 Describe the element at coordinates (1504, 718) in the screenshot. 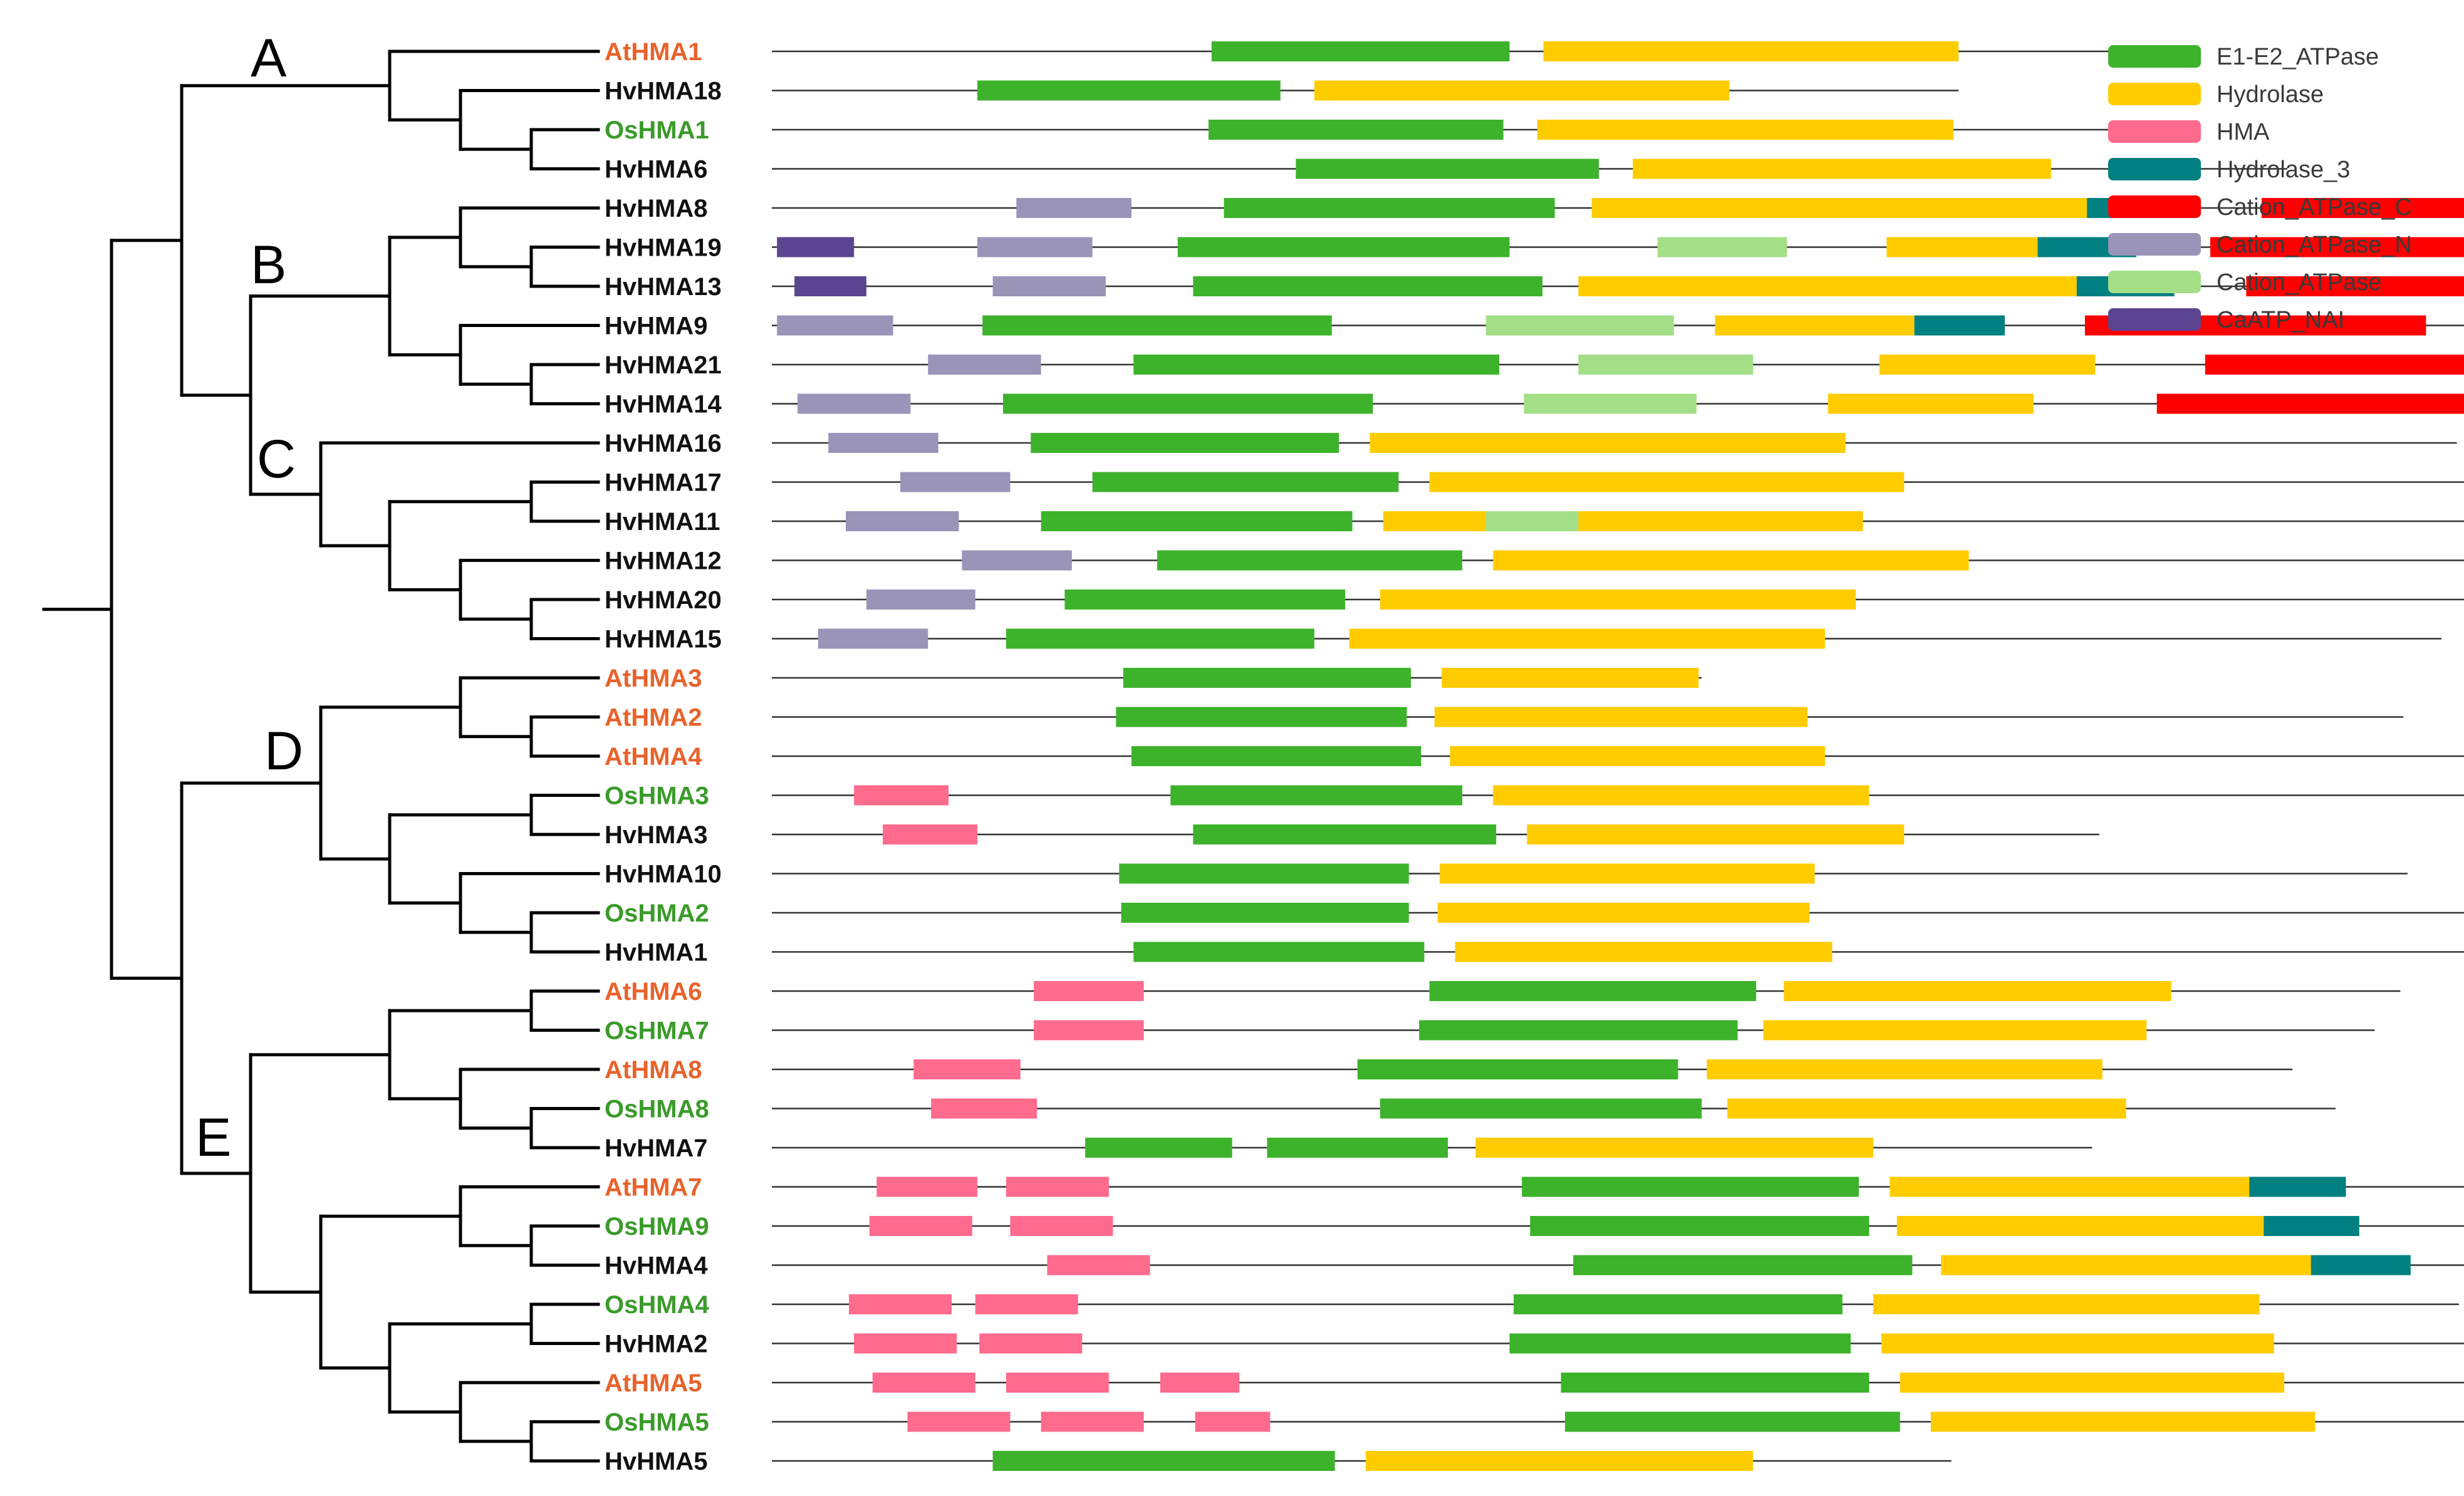

I see `gene-row-athma2: AtHMA2` at that location.